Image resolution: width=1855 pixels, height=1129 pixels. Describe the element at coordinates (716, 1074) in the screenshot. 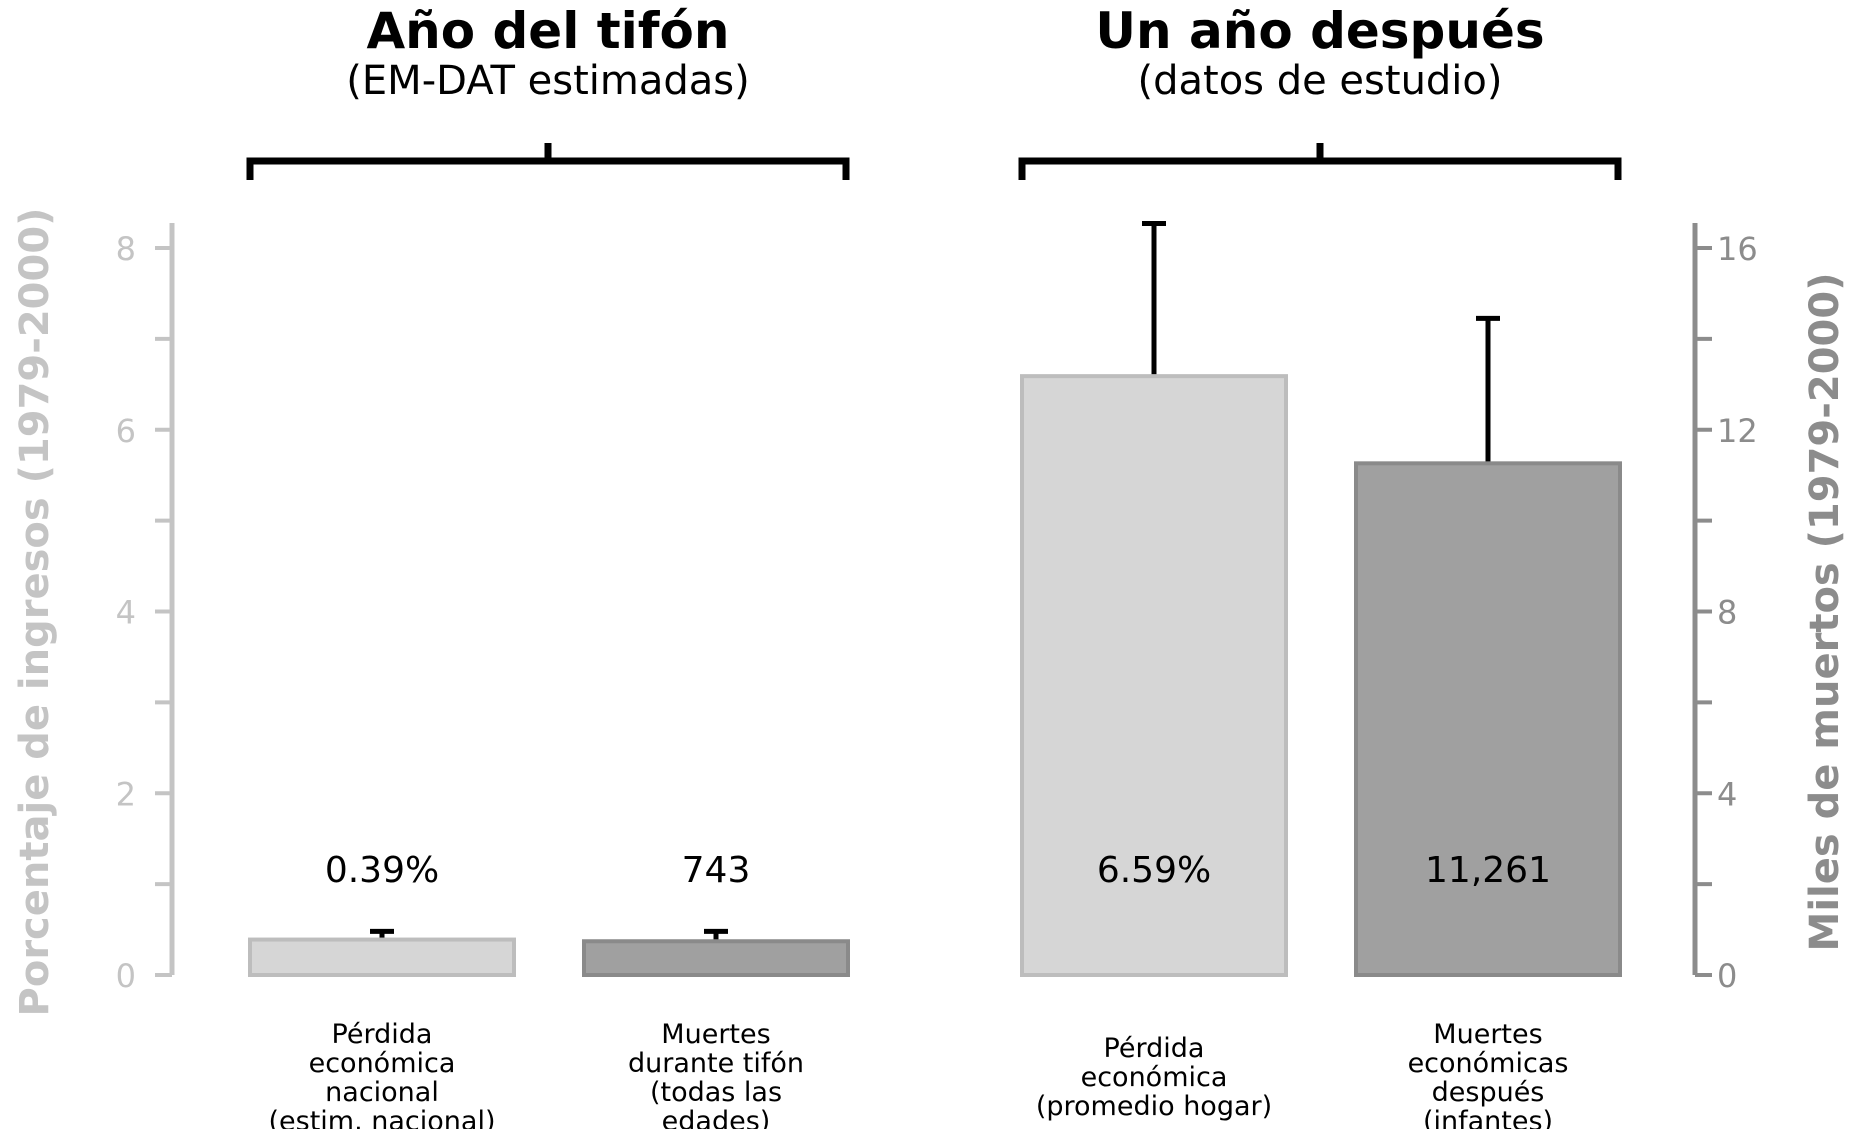

I see `category-label: Muertes durante tifón (todas las edades)` at that location.